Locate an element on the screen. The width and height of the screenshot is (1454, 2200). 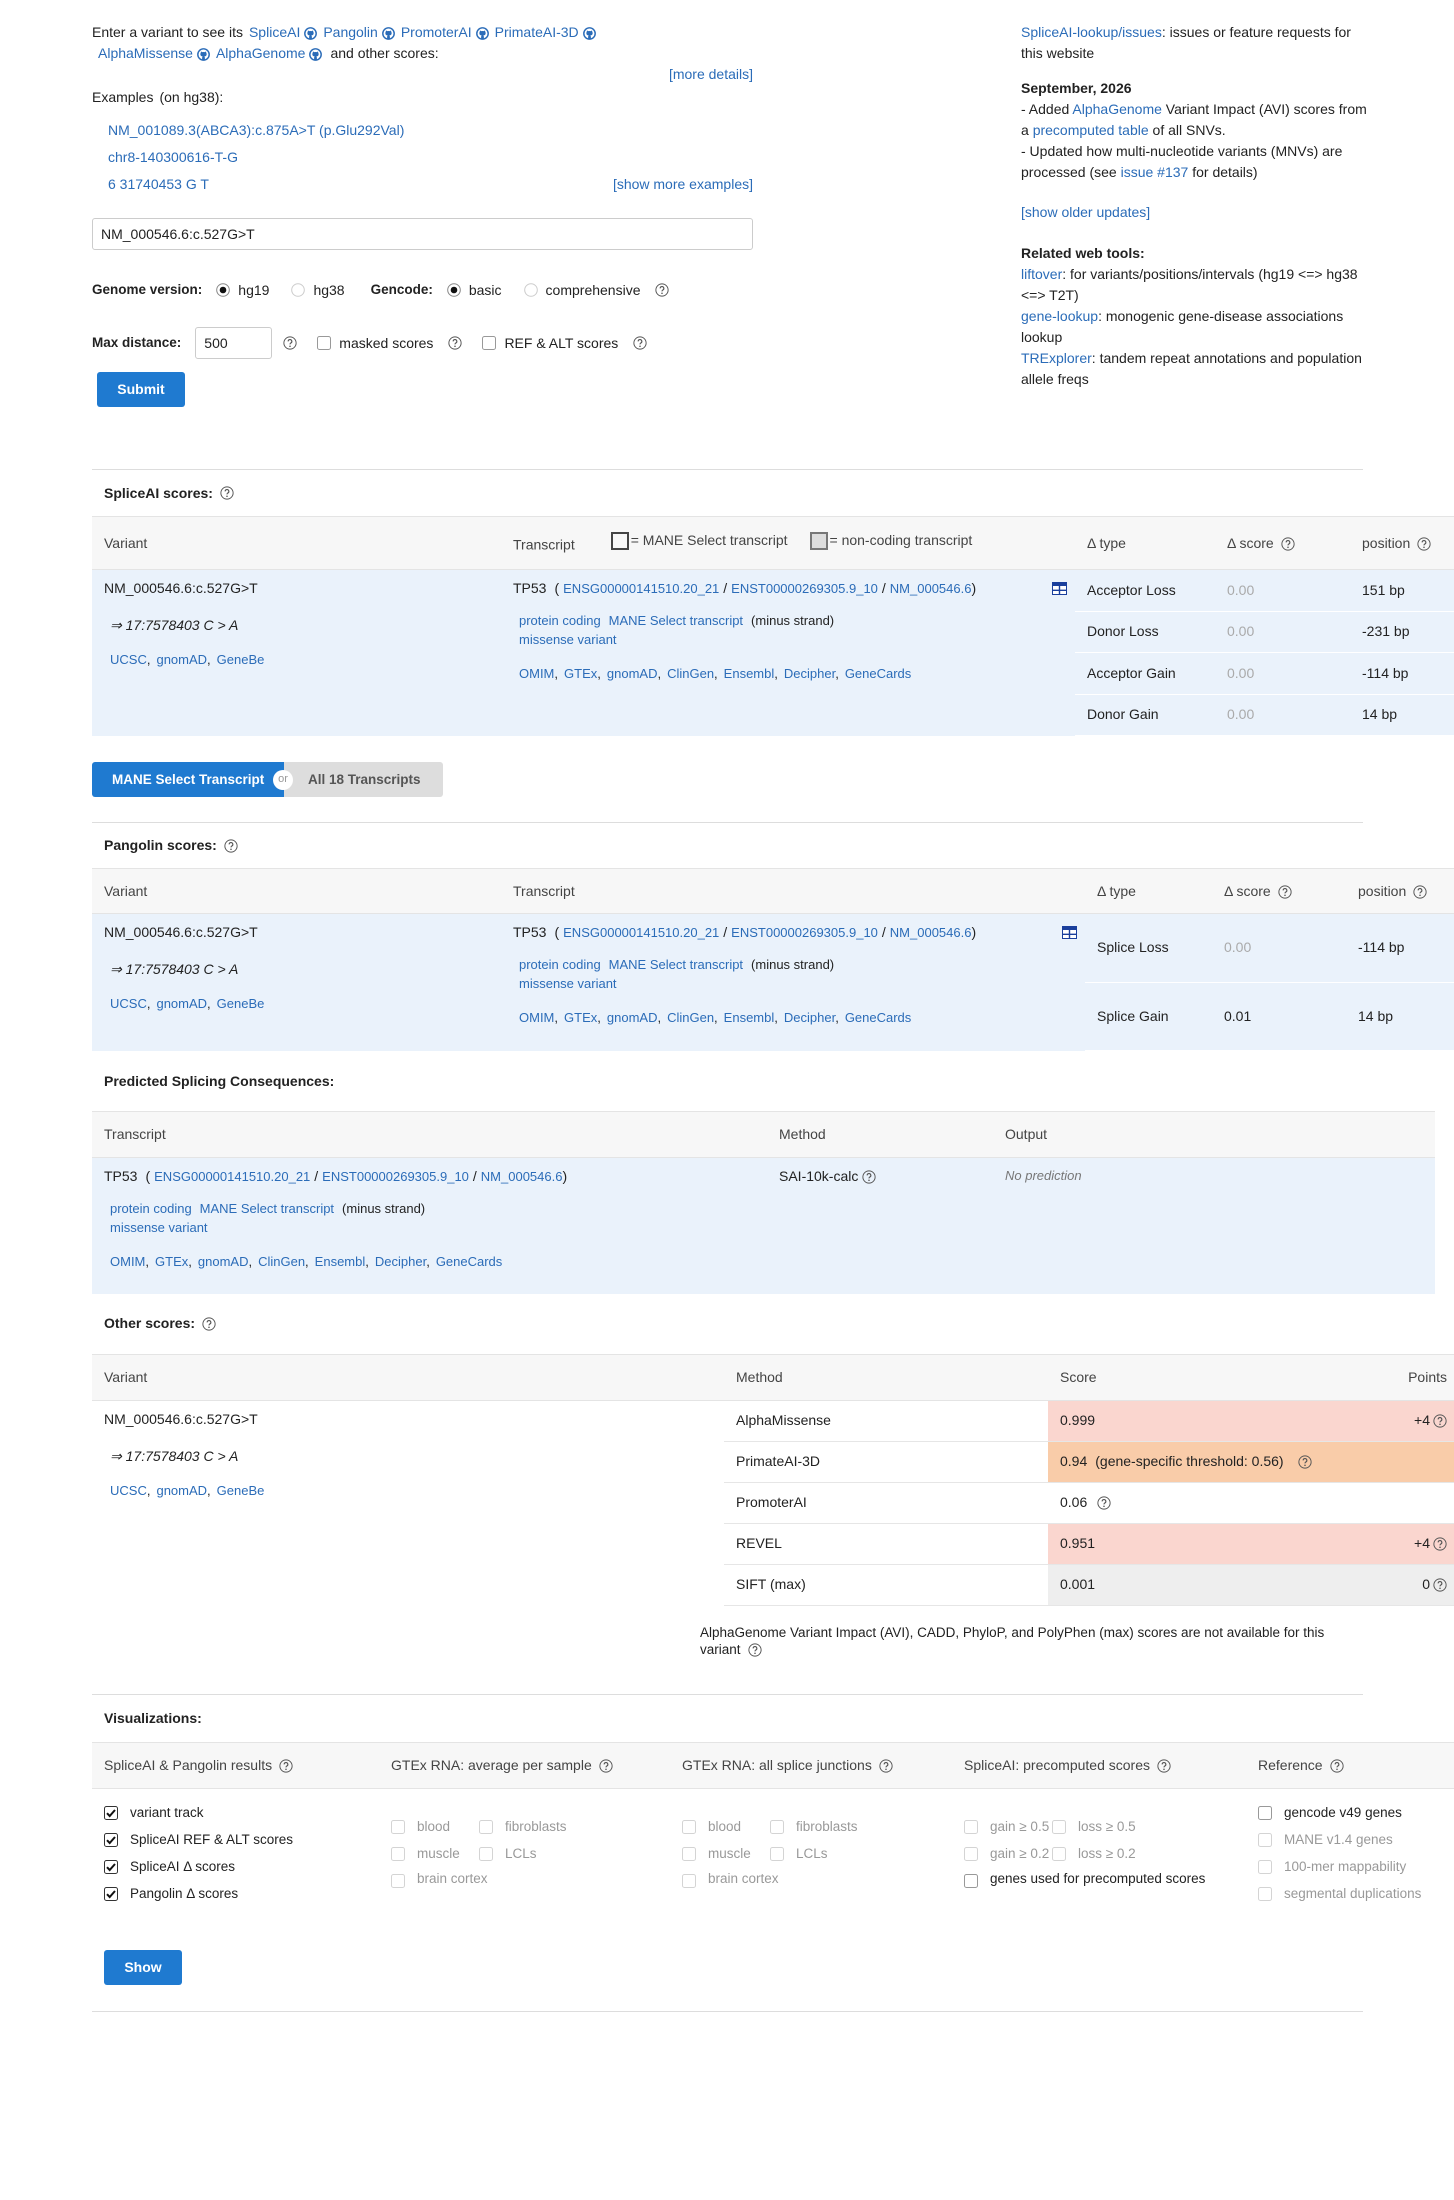
distance-input: 500 is located at coordinates (234, 343).